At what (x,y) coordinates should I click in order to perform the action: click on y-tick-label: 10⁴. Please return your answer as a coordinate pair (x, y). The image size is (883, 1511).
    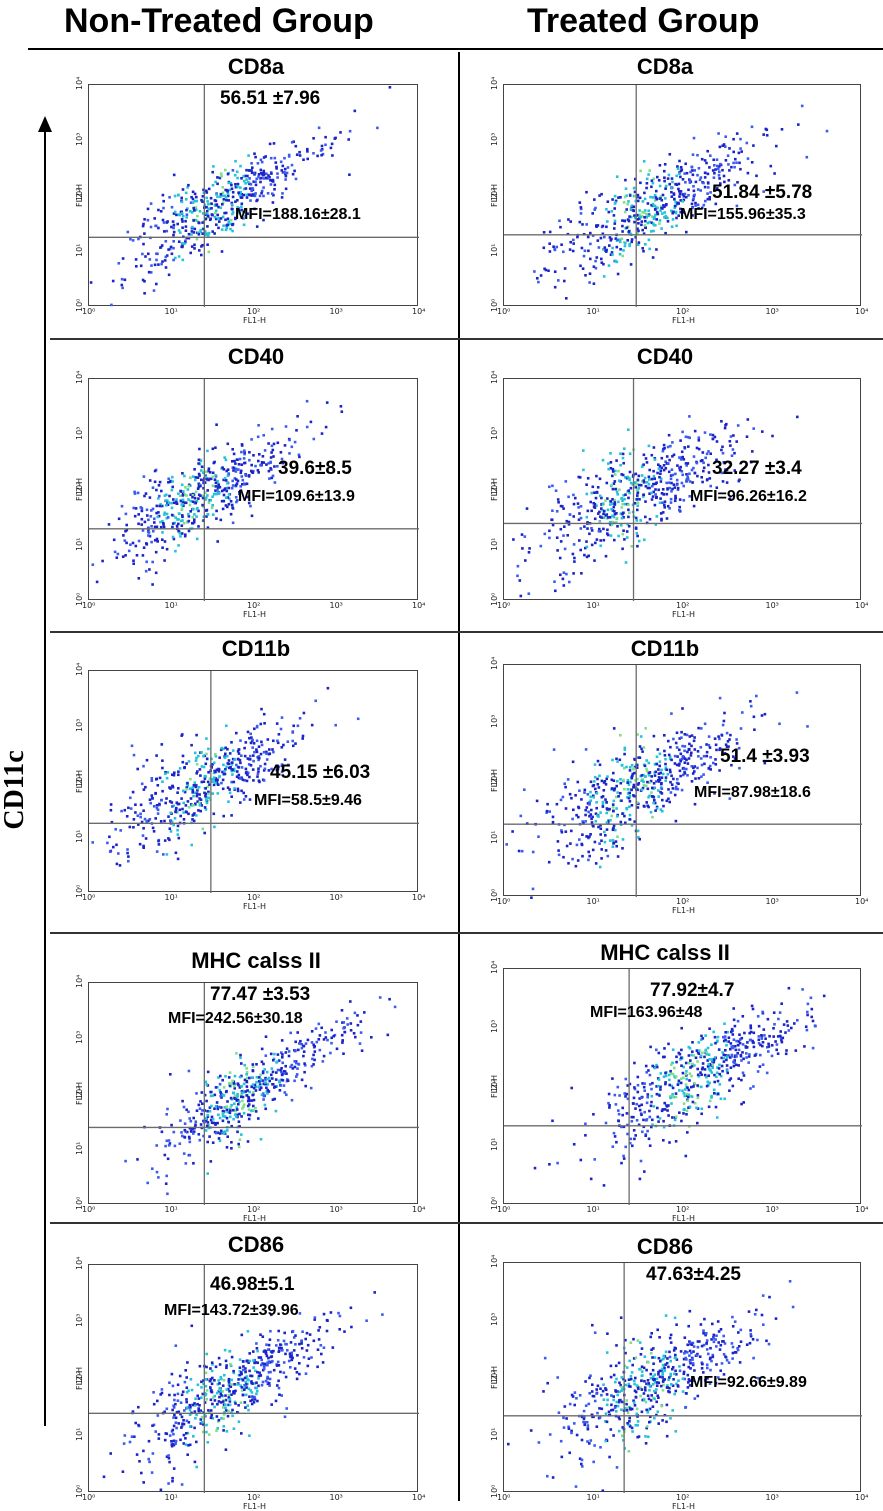
    Looking at the image, I should click on (79, 669).